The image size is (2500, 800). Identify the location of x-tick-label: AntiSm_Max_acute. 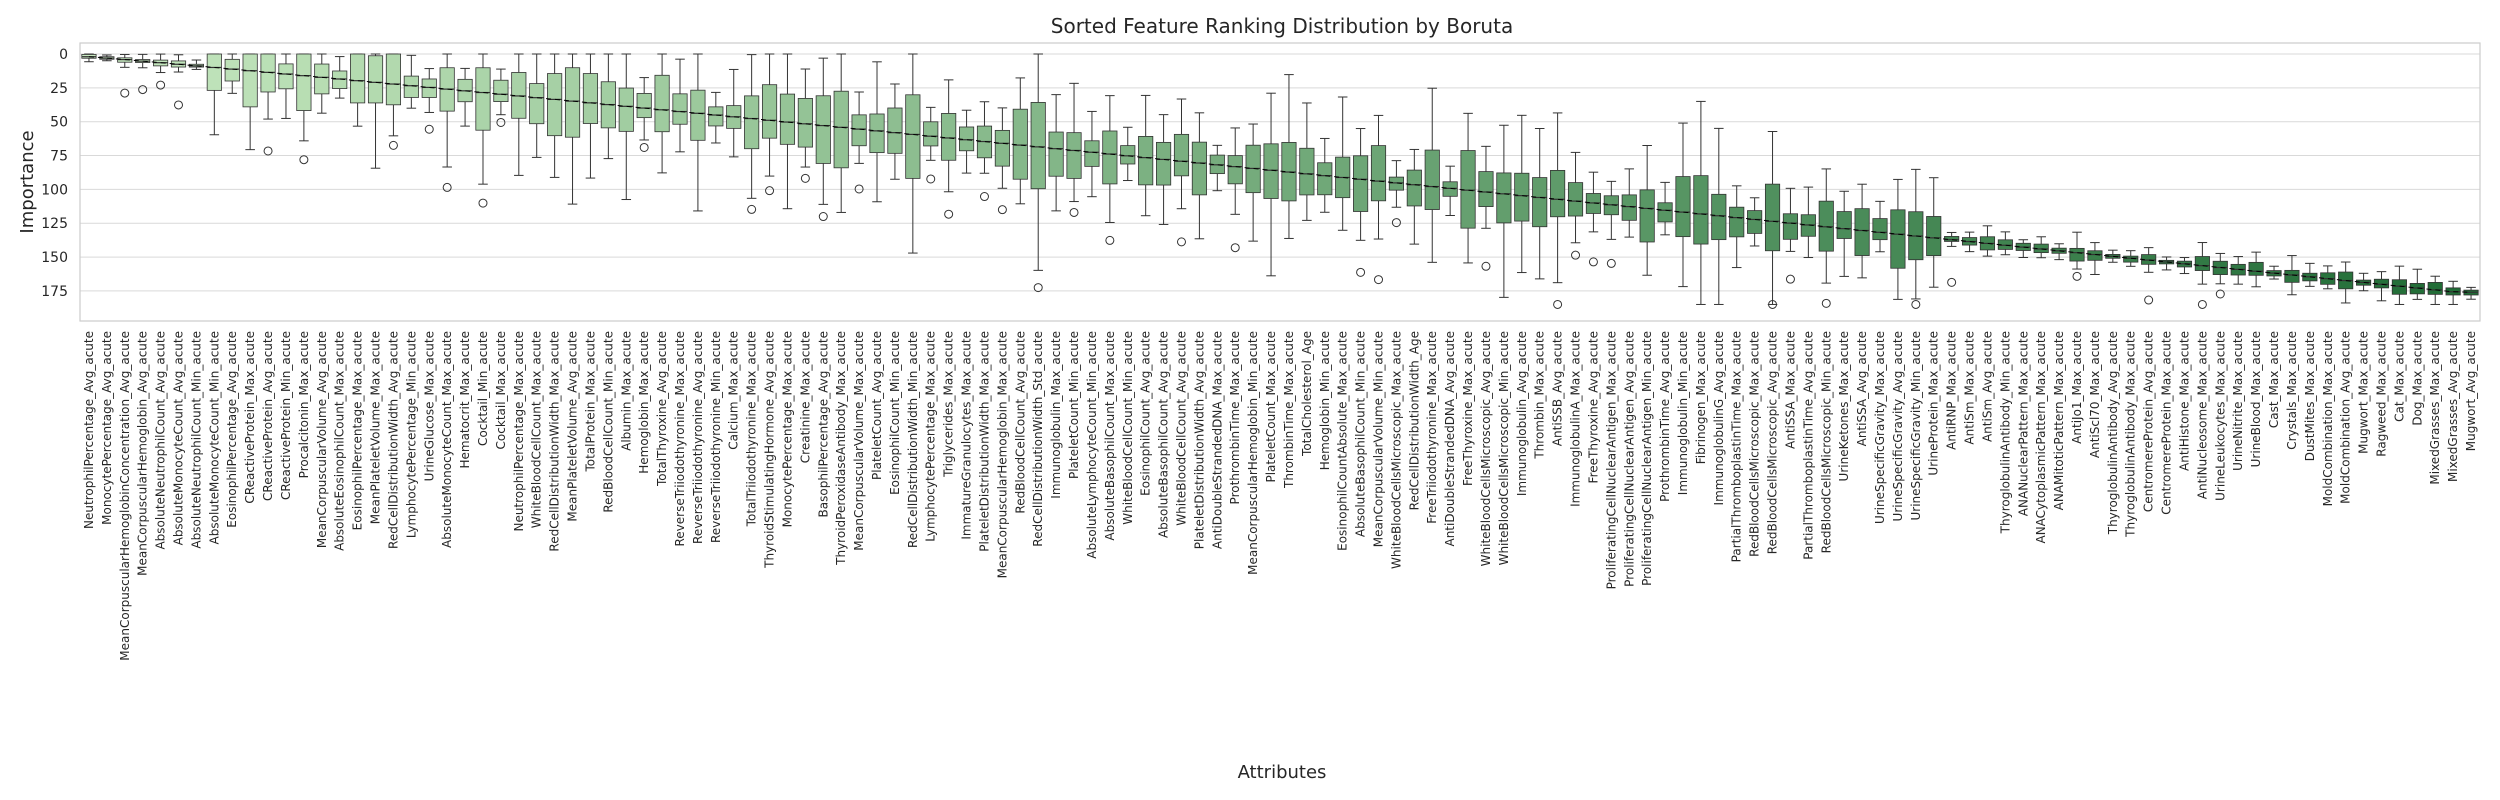
(1970, 388).